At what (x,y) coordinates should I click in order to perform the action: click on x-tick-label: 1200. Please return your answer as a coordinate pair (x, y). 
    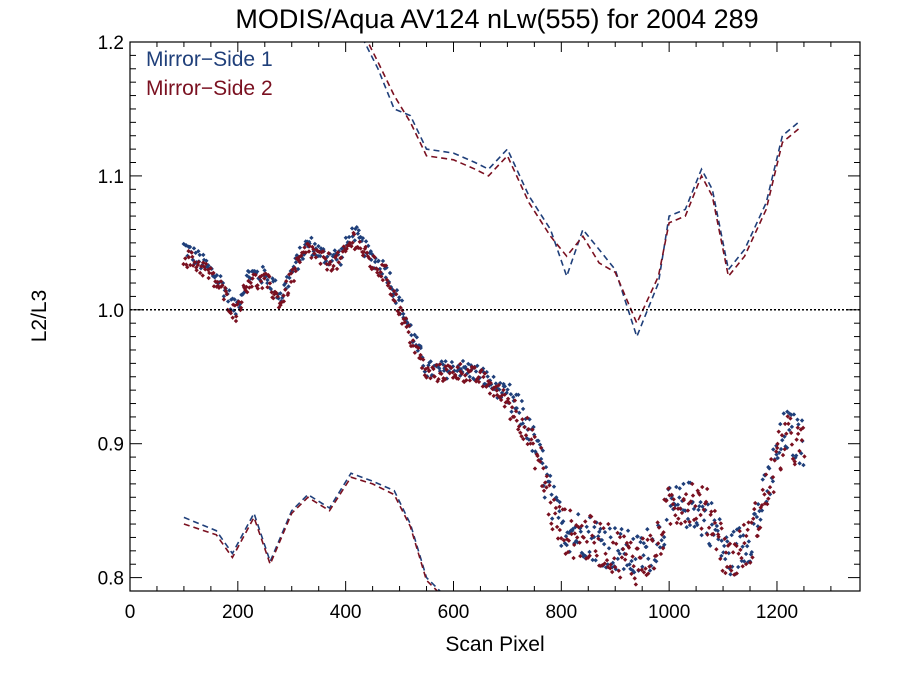
    Looking at the image, I should click on (777, 612).